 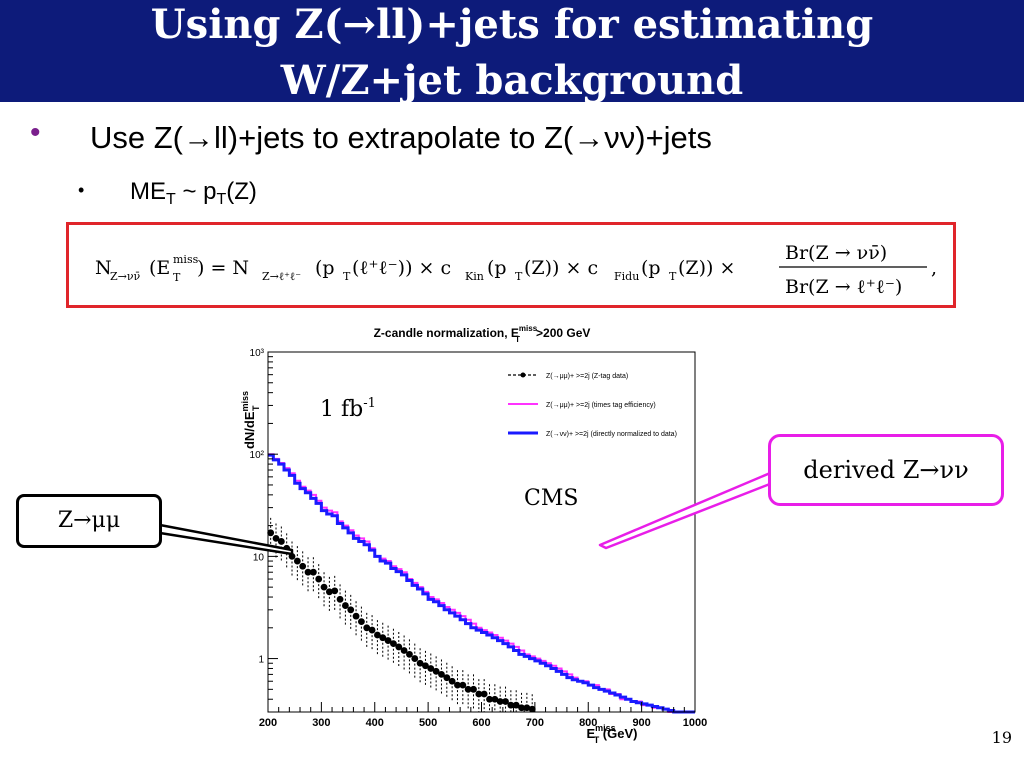 What do you see at coordinates (836, 253) in the screenshot?
I see `formula-frac-num: Br(Z → νν̄)` at bounding box center [836, 253].